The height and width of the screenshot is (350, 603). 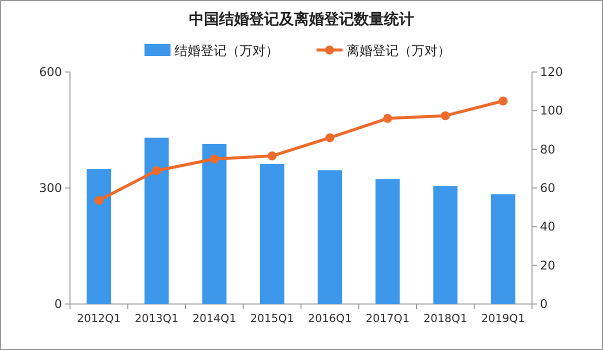 What do you see at coordinates (551, 72) in the screenshot?
I see `y2-tick-label: 120` at bounding box center [551, 72].